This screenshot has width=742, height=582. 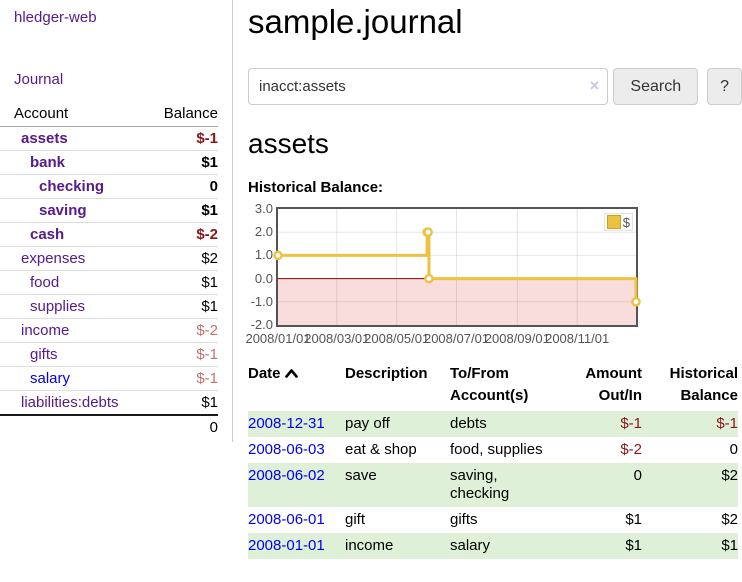 I want to click on account-row: checking 0, so click(x=109, y=186).